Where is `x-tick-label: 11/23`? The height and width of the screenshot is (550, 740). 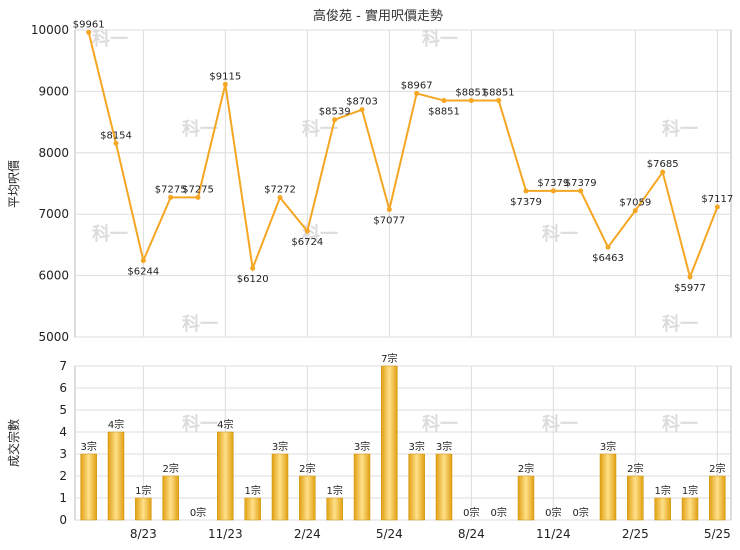 x-tick-label: 11/23 is located at coordinates (225, 534).